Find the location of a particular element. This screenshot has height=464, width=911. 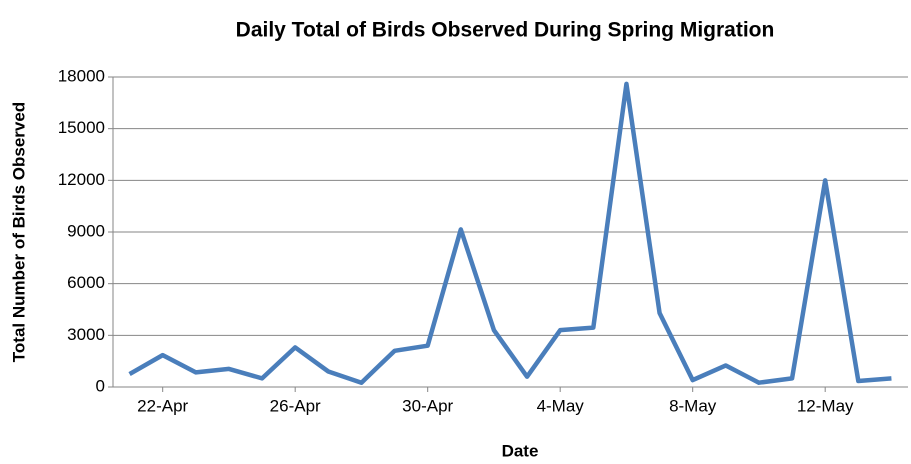

x-axis-title: Date is located at coordinates (520, 450).